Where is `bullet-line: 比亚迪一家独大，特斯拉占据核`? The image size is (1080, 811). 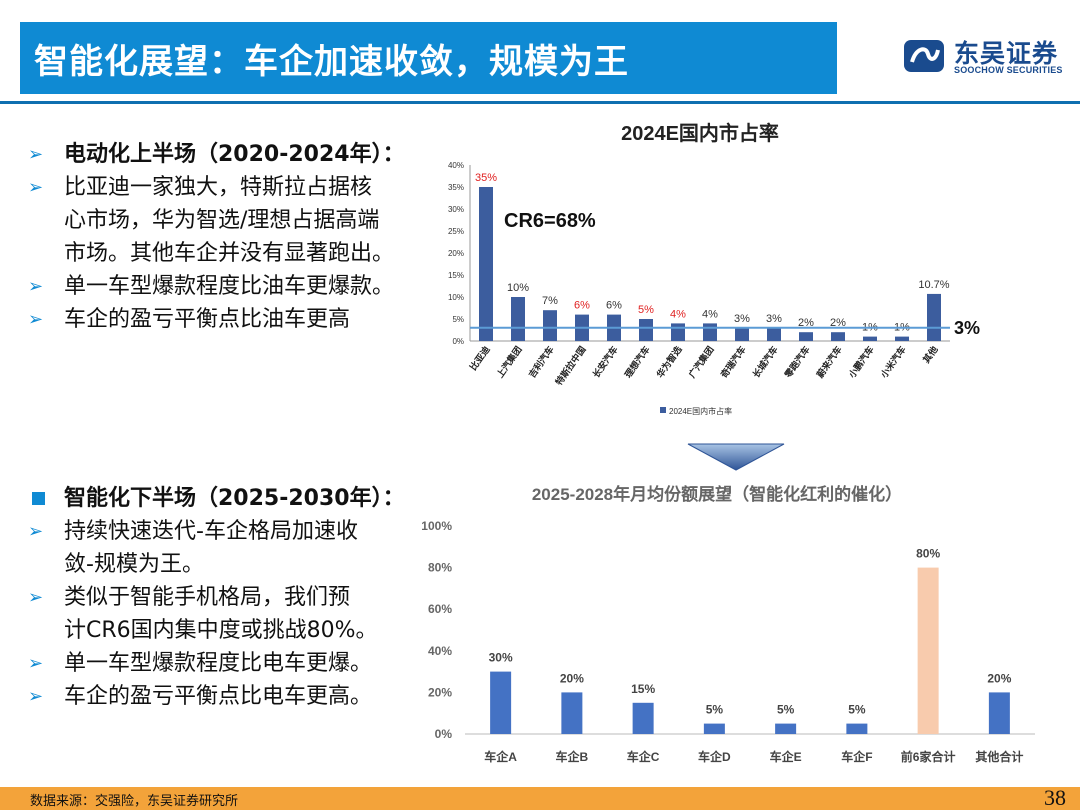 bullet-line: 比亚迪一家独大，特斯拉占据核 is located at coordinates (218, 187).